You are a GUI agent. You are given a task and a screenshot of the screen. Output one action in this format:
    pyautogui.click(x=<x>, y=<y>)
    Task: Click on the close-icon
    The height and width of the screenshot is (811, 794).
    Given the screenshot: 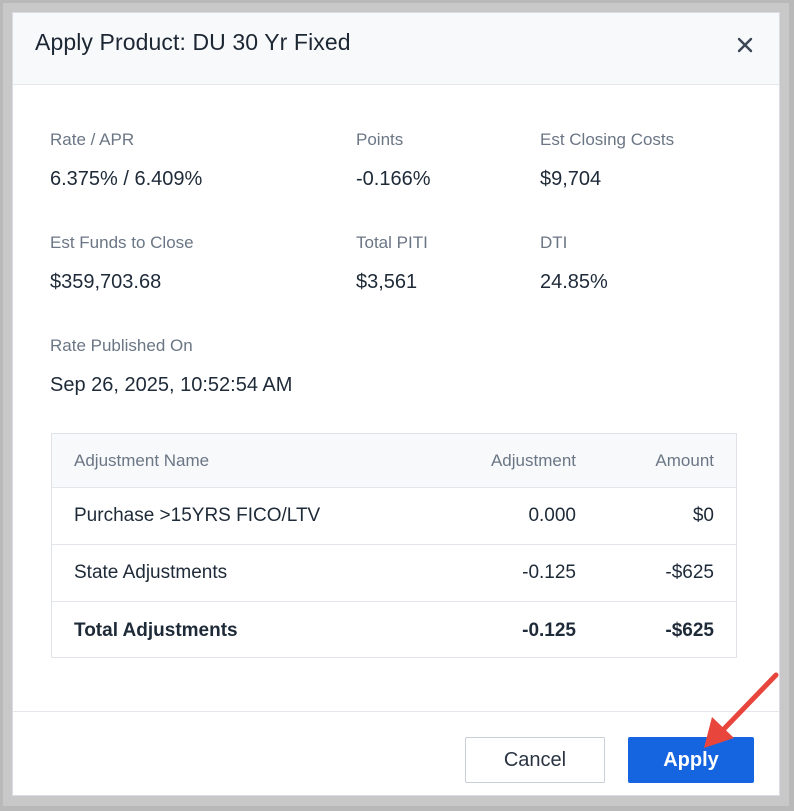 What is the action you would take?
    pyautogui.click(x=745, y=45)
    